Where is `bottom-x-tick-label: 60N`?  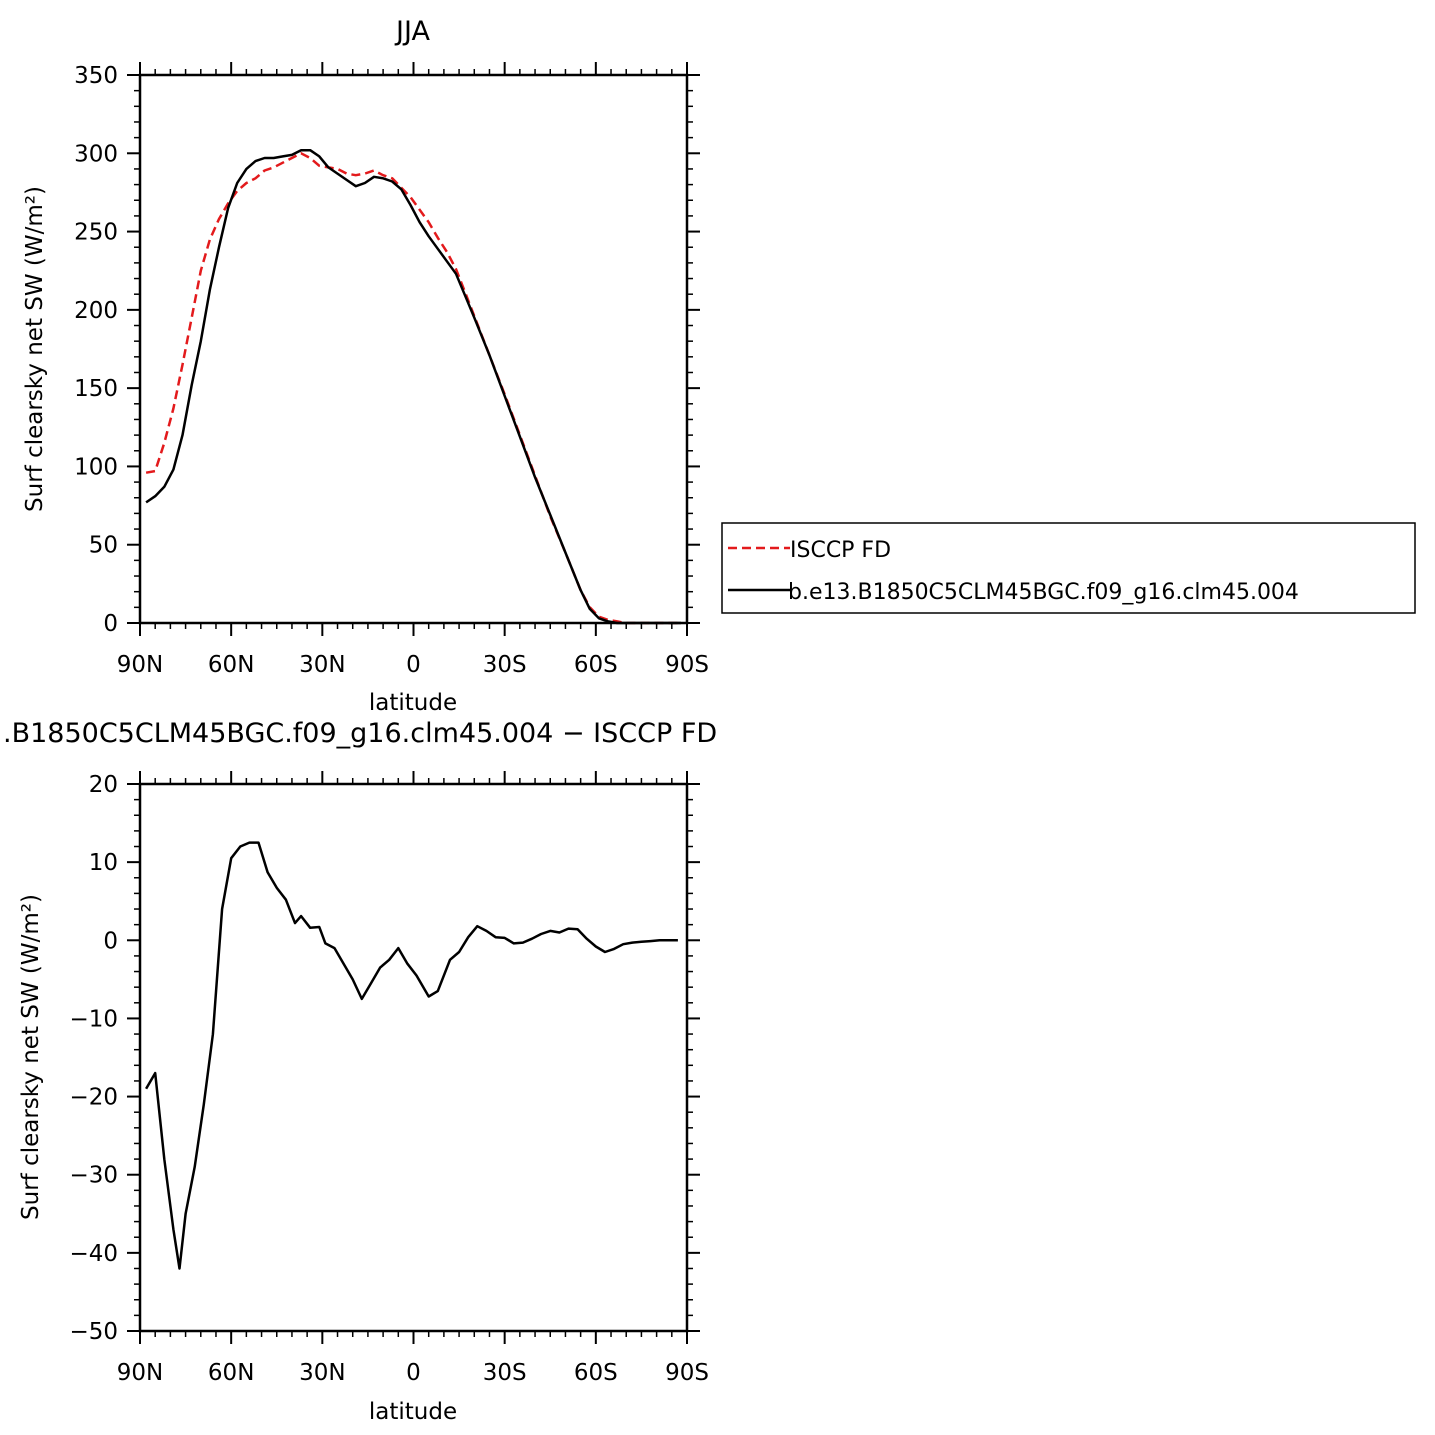
bottom-x-tick-label: 60N is located at coordinates (231, 1373).